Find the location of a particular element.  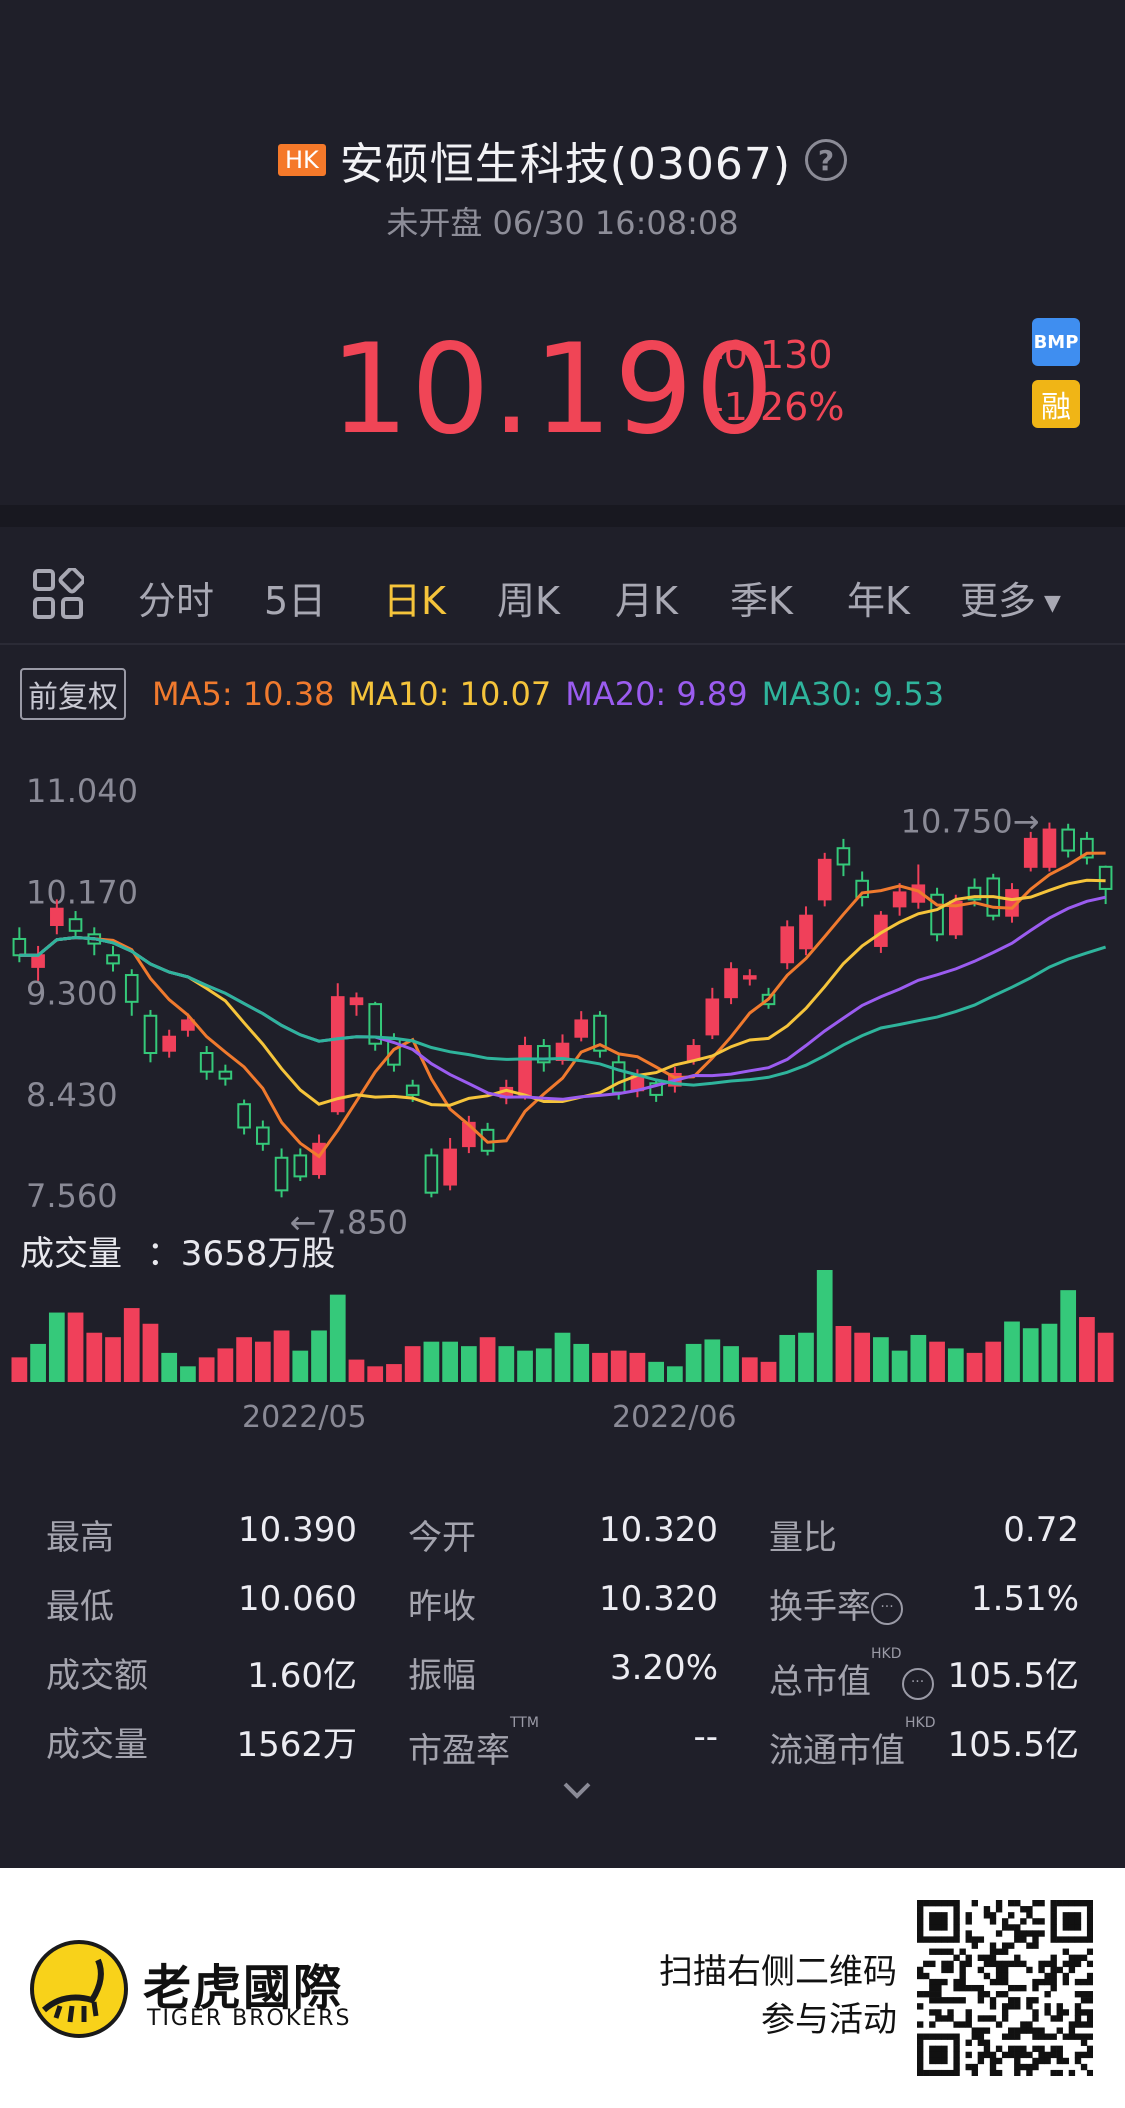

tab-quarterly-k: 季K is located at coordinates (761, 601).